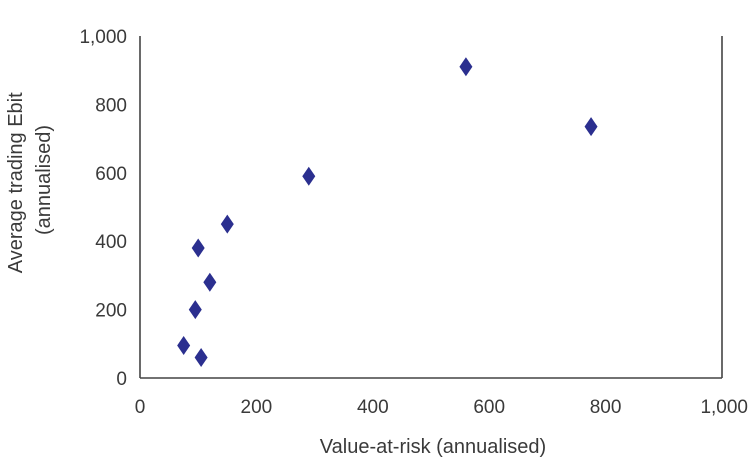 The height and width of the screenshot is (463, 750). I want to click on y-tick-label: 0, so click(121, 379).